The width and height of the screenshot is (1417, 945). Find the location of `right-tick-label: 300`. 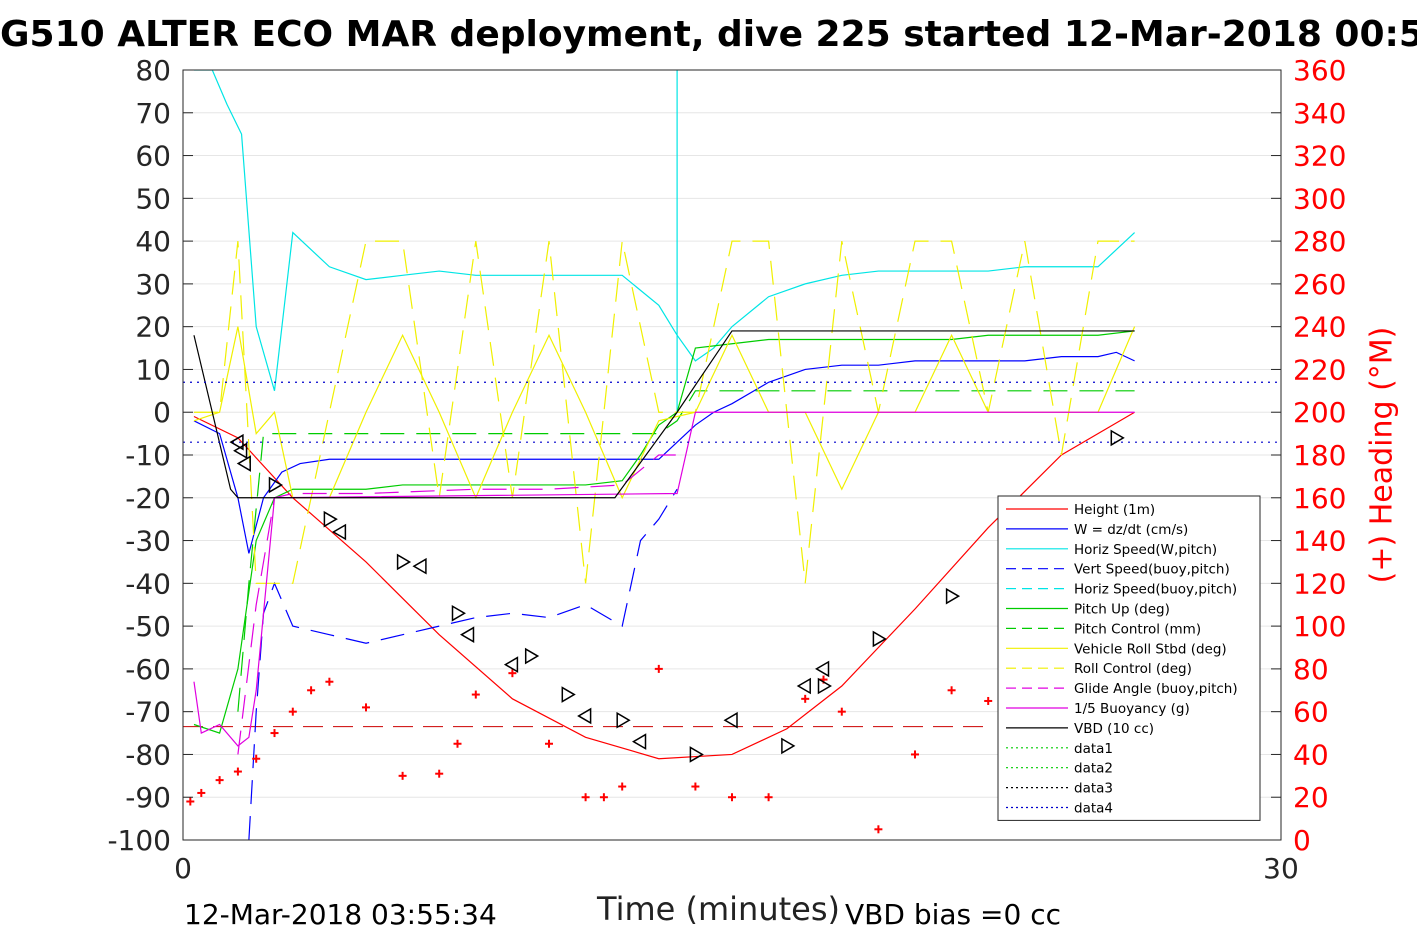

right-tick-label: 300 is located at coordinates (1319, 198).